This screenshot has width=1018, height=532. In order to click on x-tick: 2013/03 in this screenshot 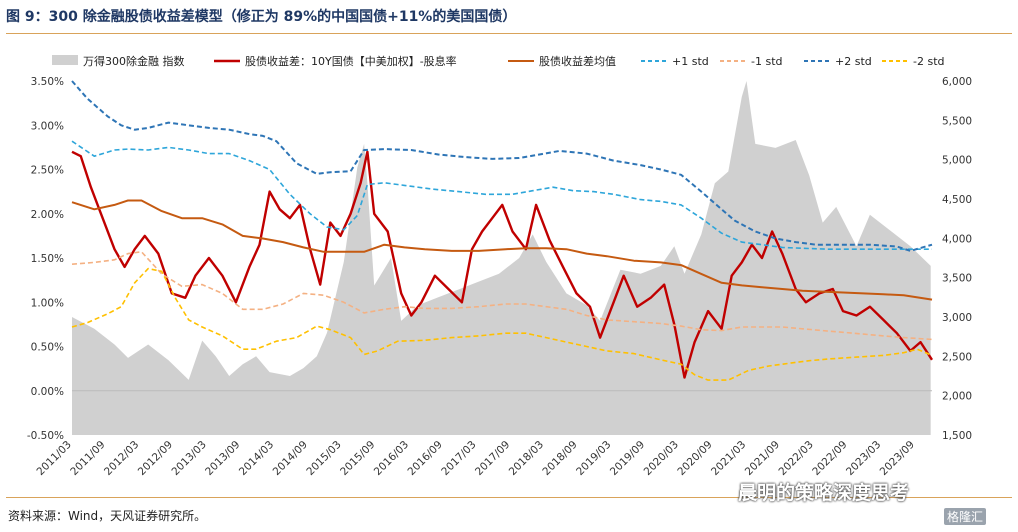, I will do `click(188, 458)`.